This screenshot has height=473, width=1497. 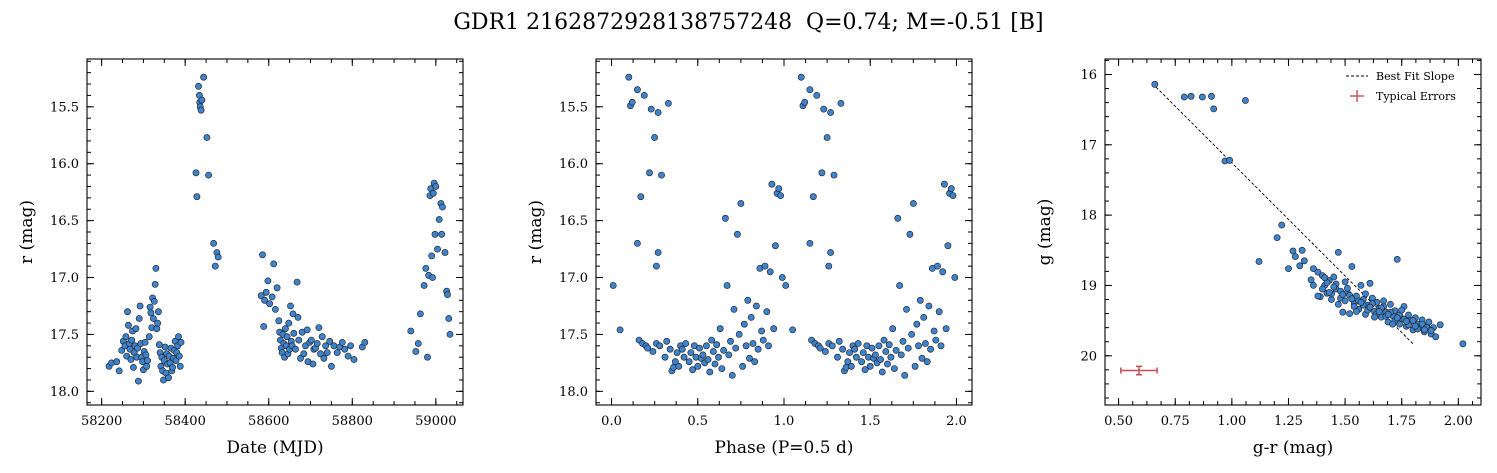 What do you see at coordinates (1288, 421) in the screenshot?
I see `x-tick-label: 1.25` at bounding box center [1288, 421].